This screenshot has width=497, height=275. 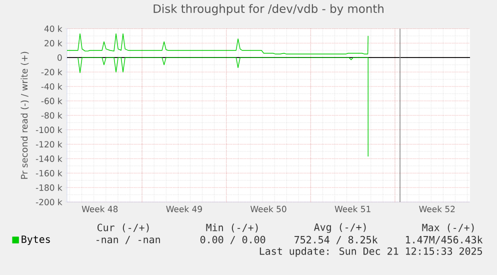 I want to click on y-axis-title: Pr second read (-) / write (+), so click(x=24, y=115).